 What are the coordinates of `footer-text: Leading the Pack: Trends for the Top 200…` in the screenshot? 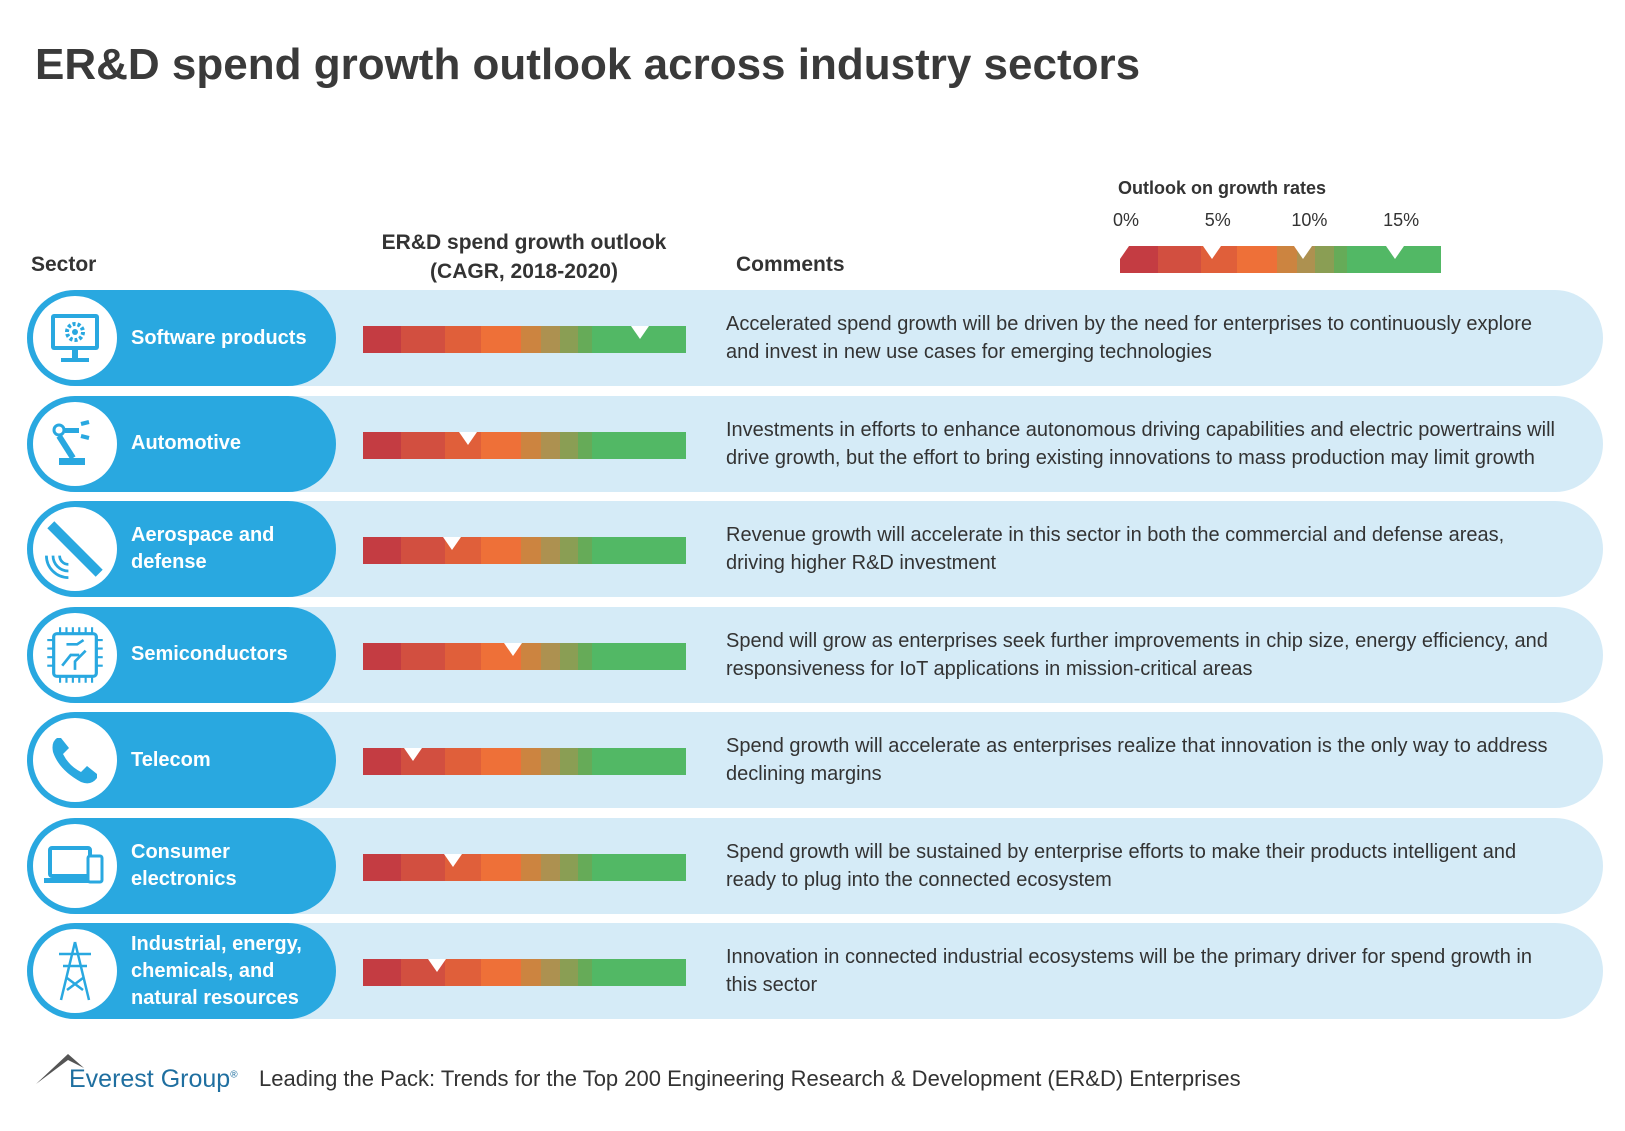 It's located at (750, 1078).